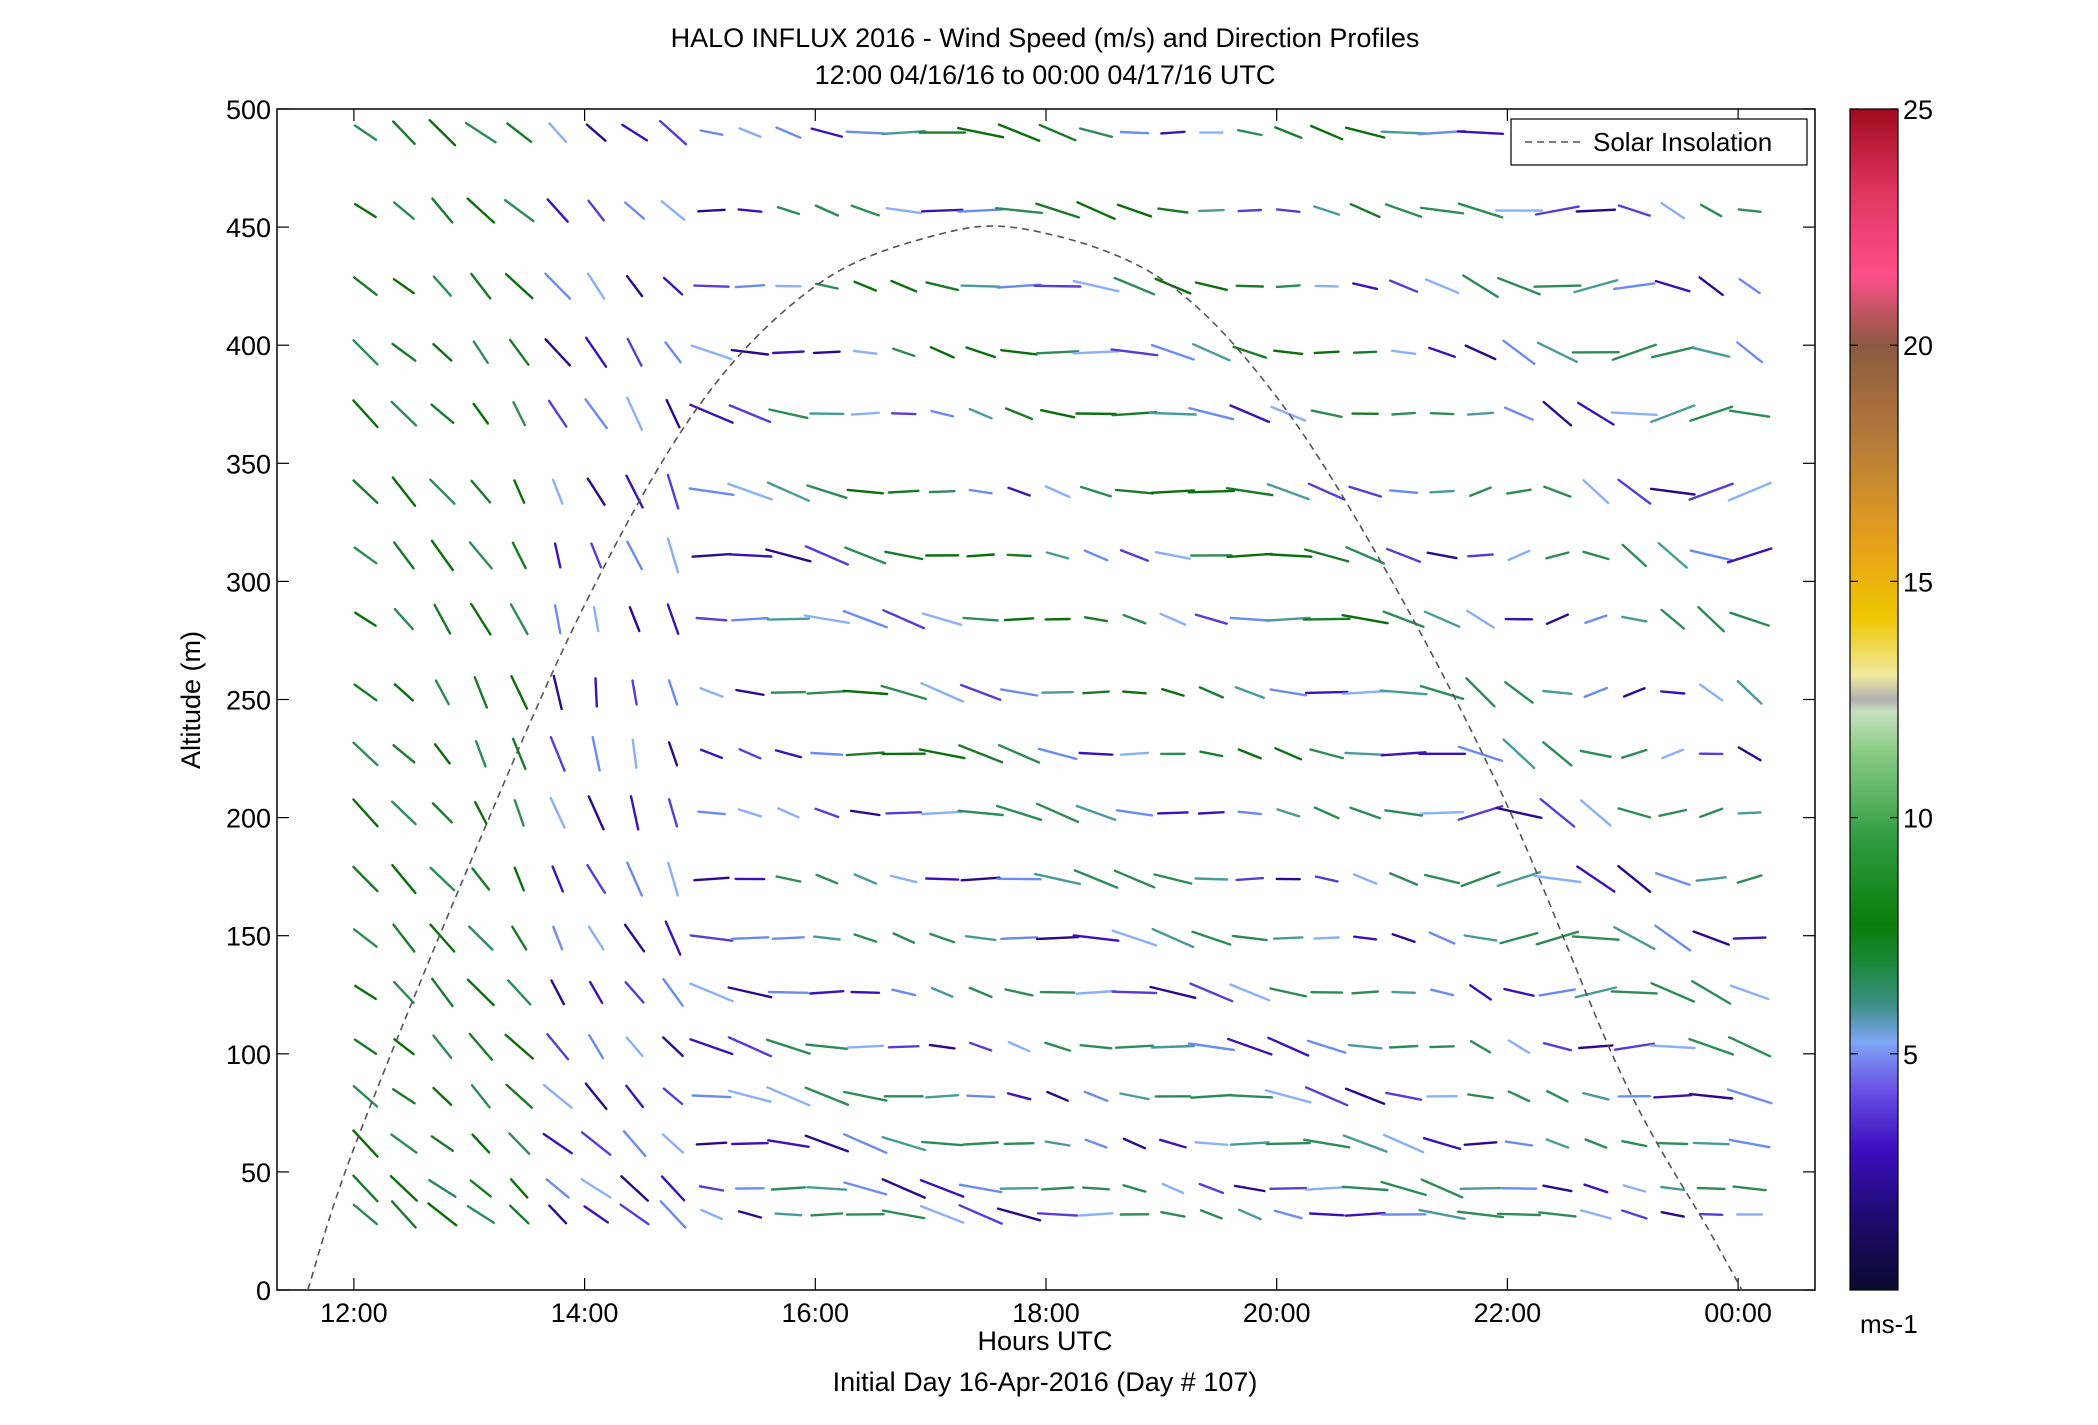 The width and height of the screenshot is (2098, 1425). I want to click on colorbar: 5 10 15 20 25 ms-1, so click(1891, 717).